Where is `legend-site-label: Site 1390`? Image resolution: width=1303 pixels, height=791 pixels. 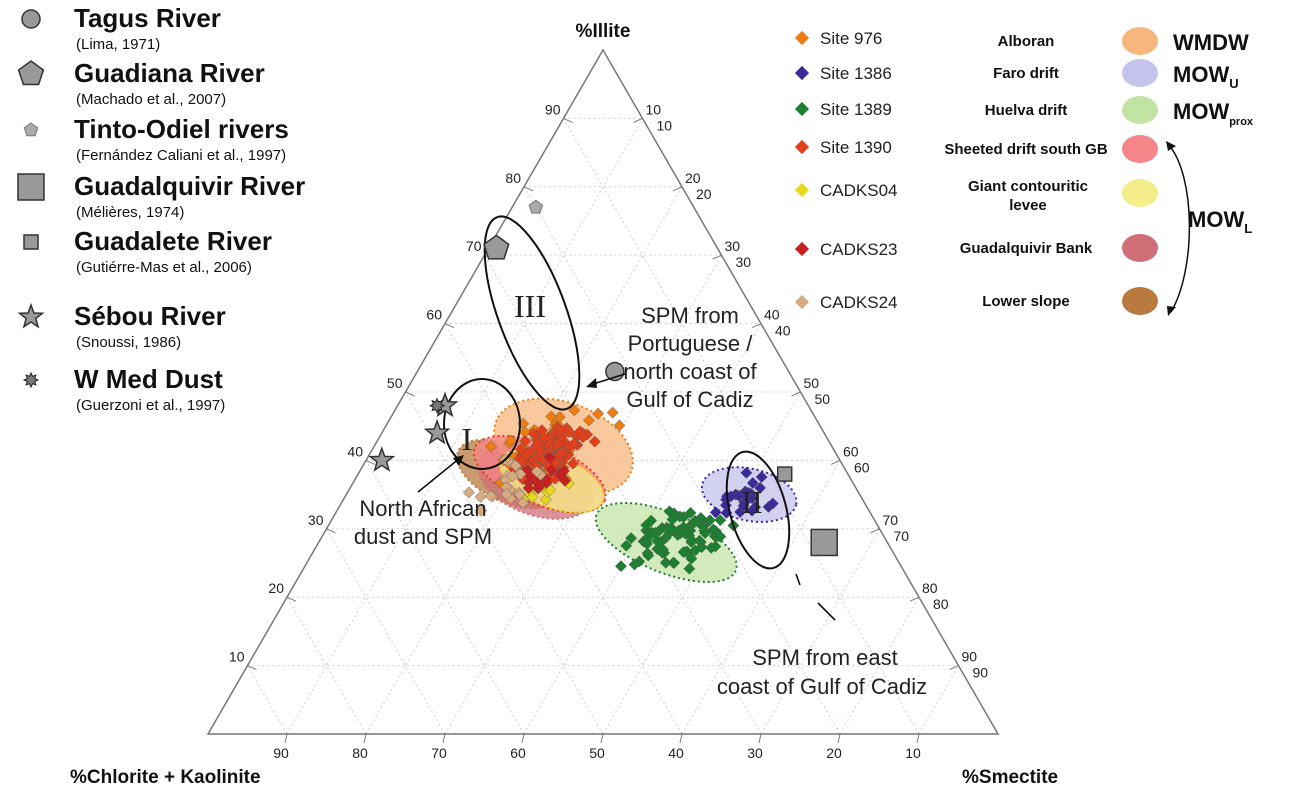 legend-site-label: Site 1390 is located at coordinates (856, 147).